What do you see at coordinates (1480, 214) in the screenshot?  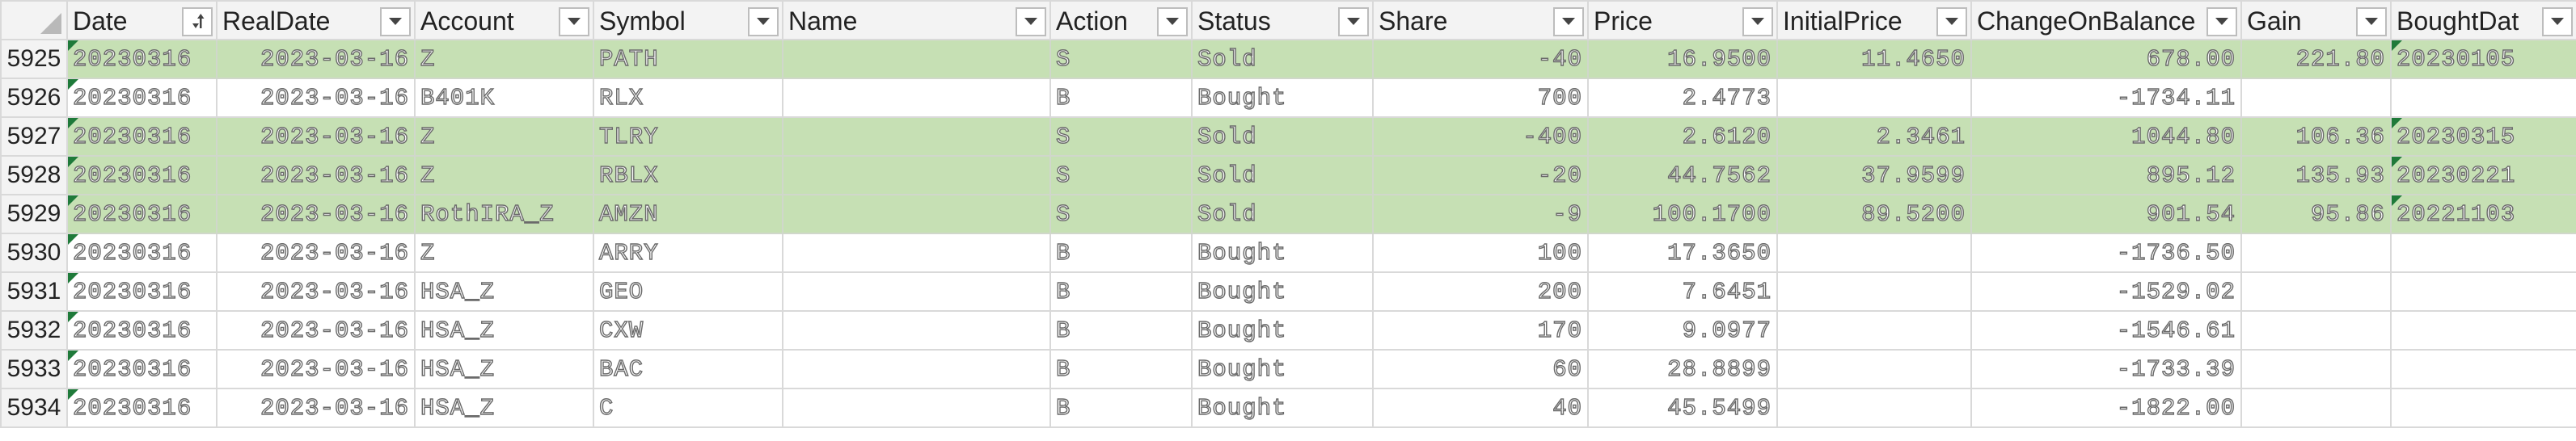 I see `cell-share: -9` at bounding box center [1480, 214].